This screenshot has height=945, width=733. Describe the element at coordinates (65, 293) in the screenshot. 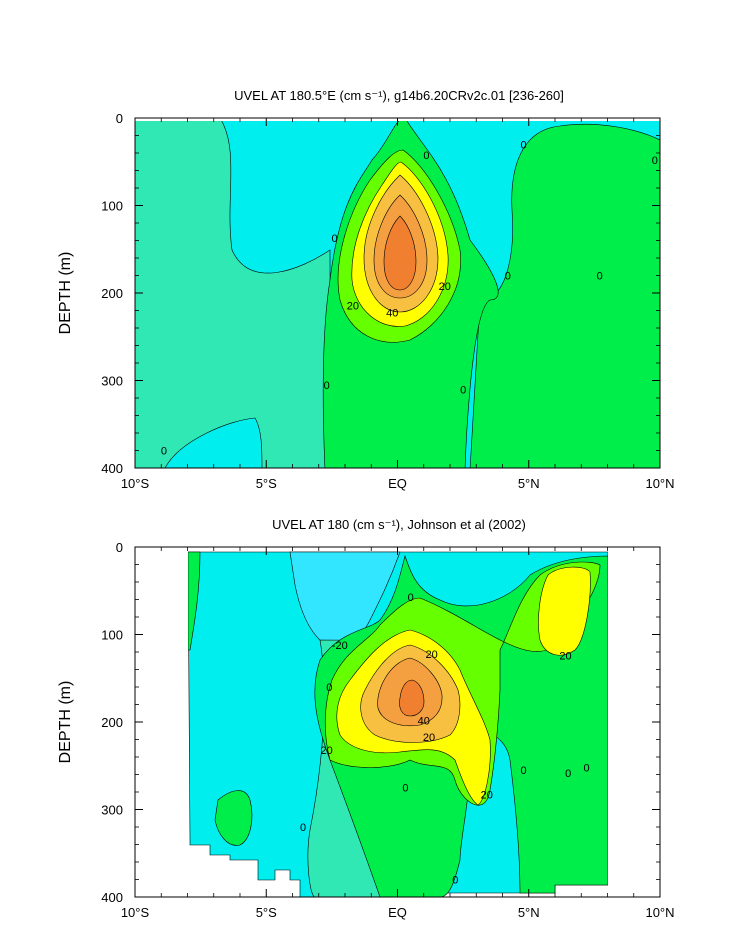

I see `top-ylabel: DEPTH (m)` at that location.